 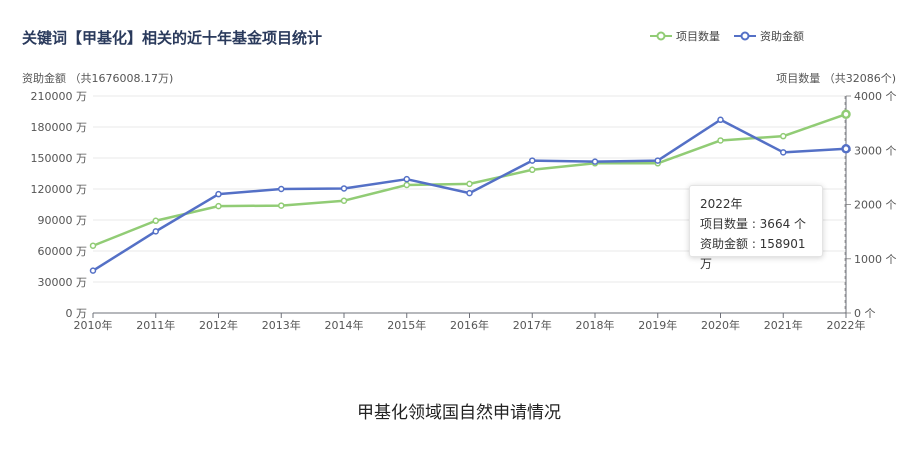 What do you see at coordinates (59, 158) in the screenshot?
I see `y-left-tick-label: 150000 万` at bounding box center [59, 158].